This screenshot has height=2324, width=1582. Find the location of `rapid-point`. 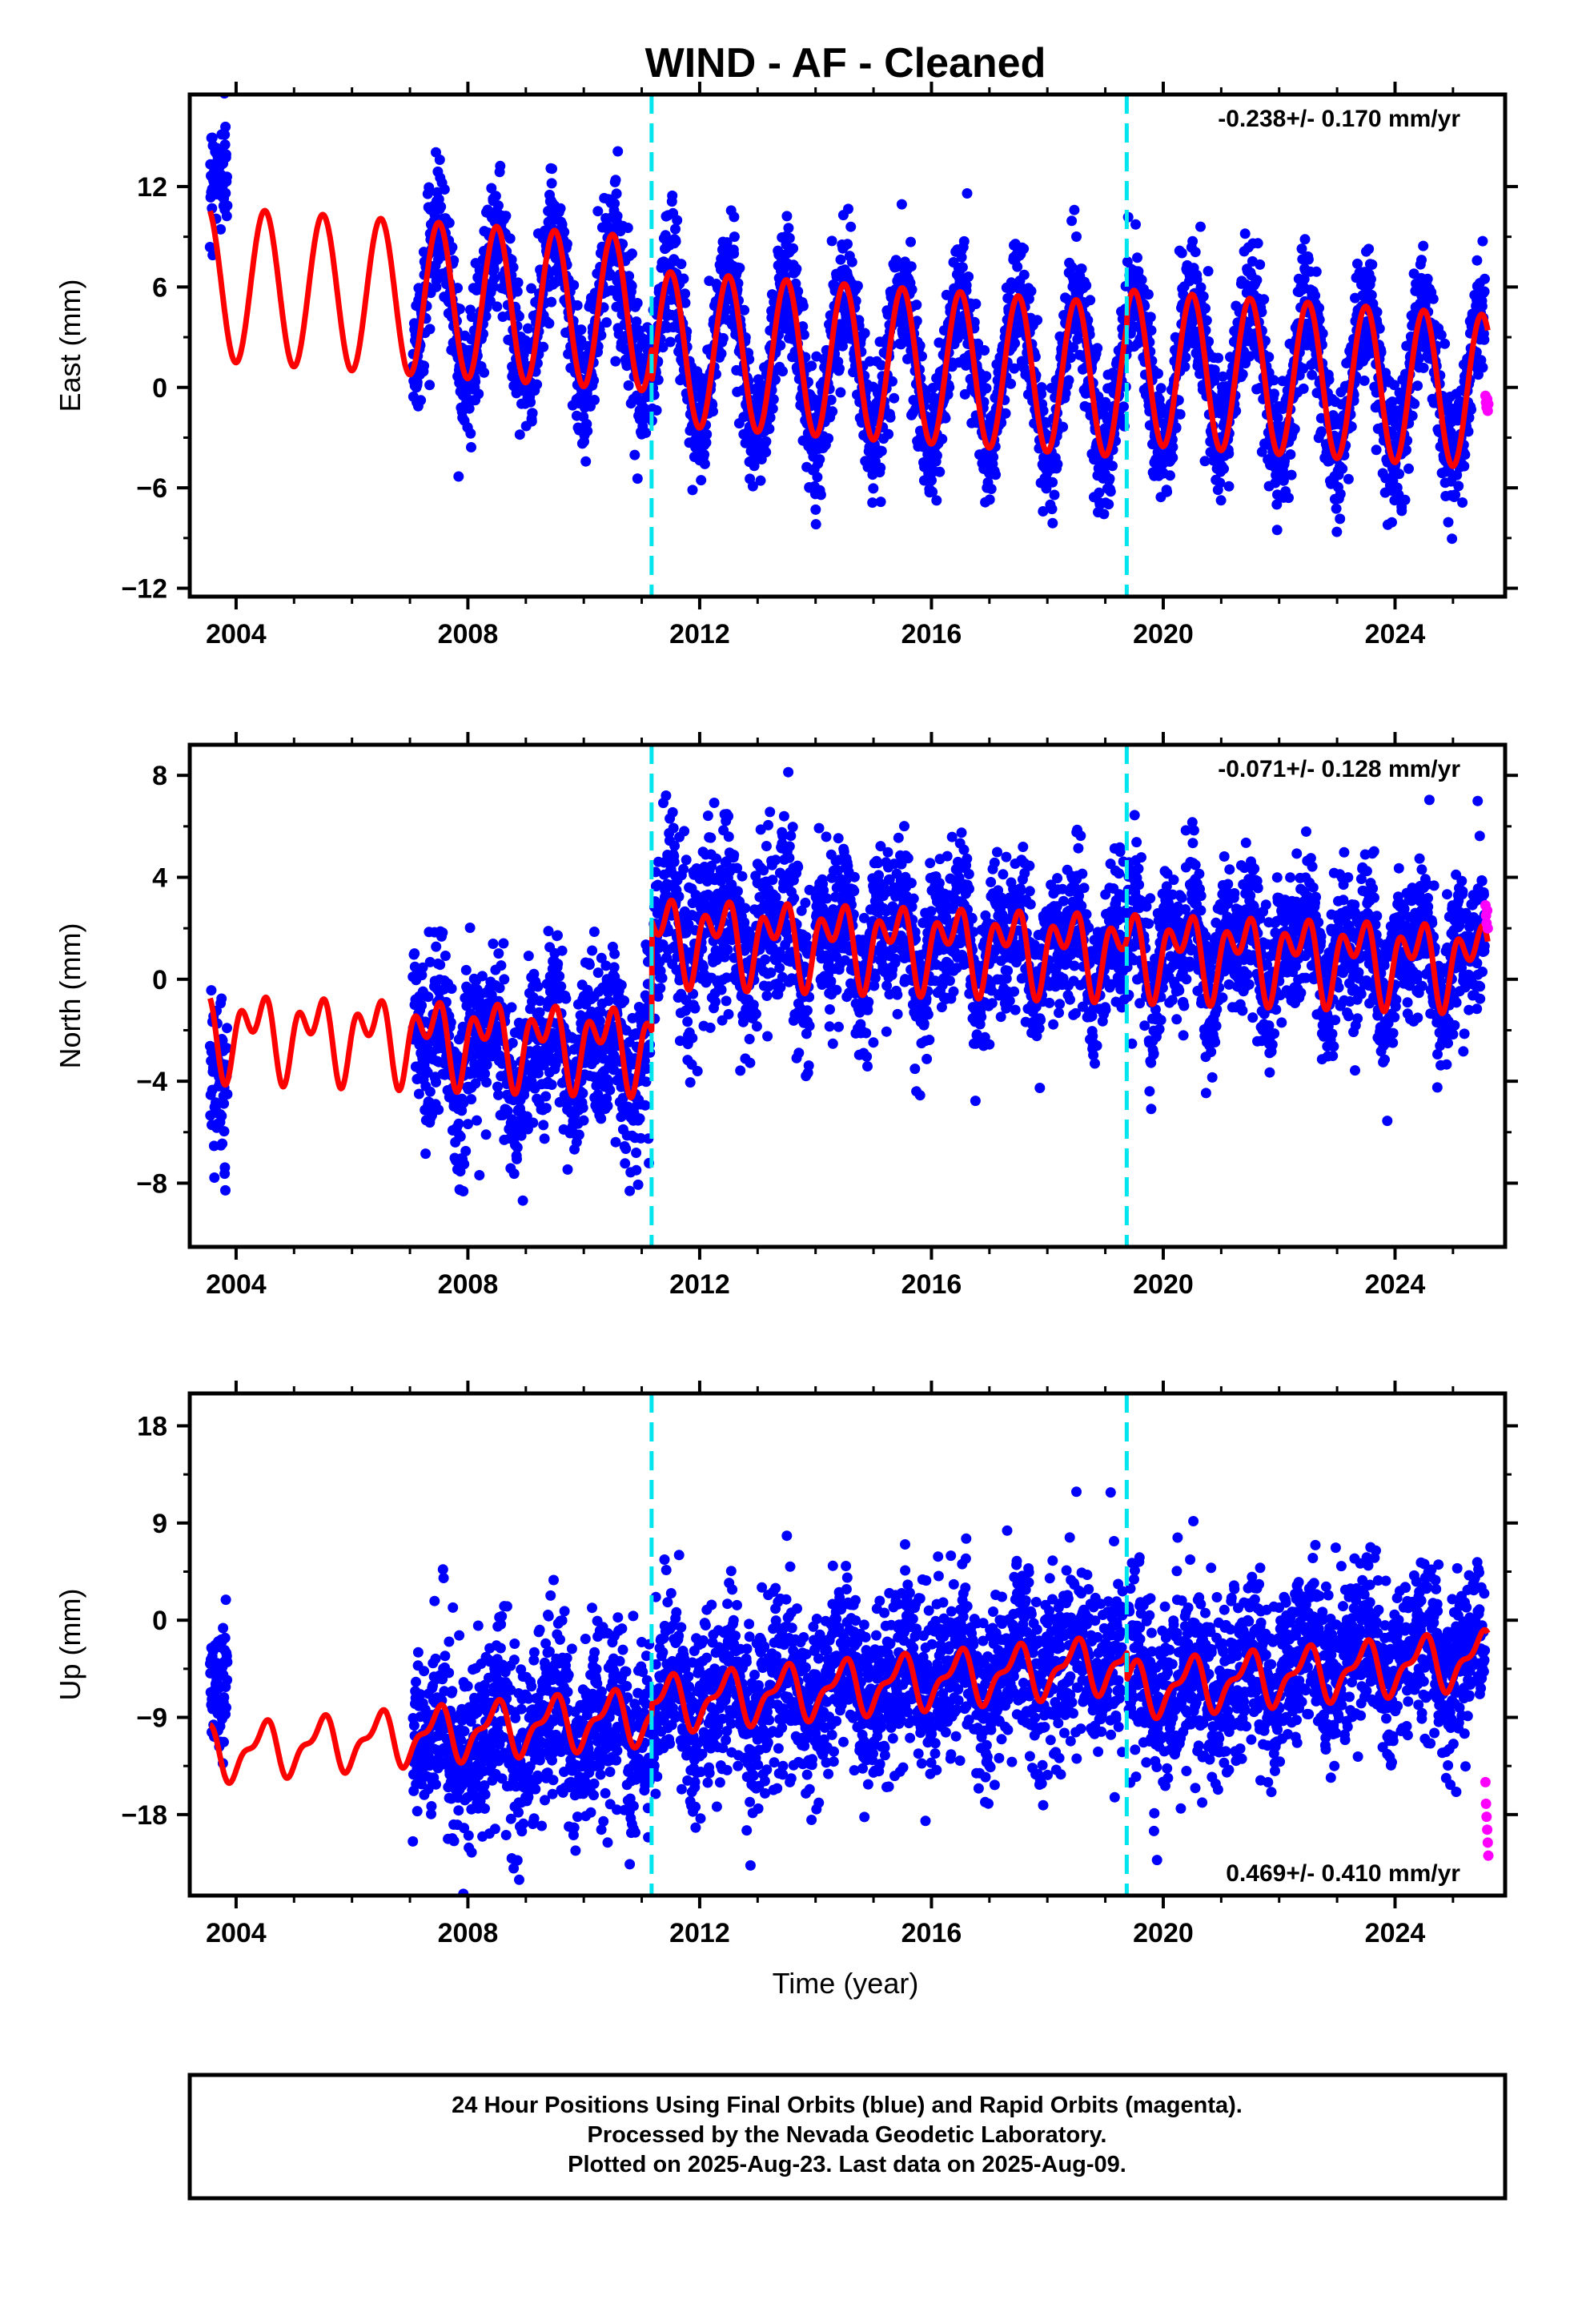

rapid-point is located at coordinates (1489, 404).